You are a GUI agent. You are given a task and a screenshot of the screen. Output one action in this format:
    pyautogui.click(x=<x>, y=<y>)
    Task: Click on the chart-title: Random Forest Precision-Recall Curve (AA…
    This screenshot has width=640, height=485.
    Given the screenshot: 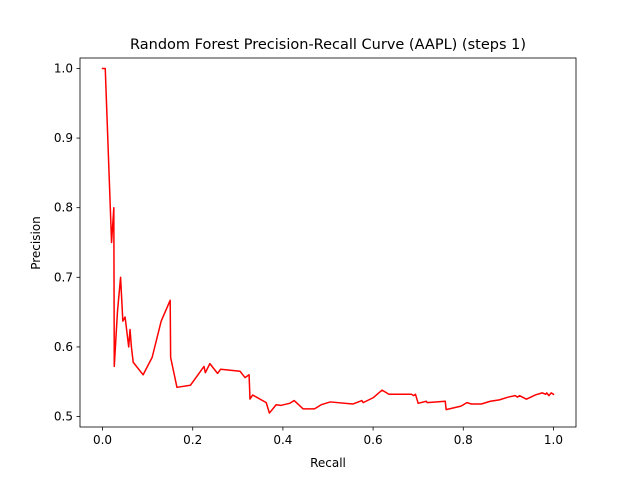 What is the action you would take?
    pyautogui.click(x=328, y=45)
    